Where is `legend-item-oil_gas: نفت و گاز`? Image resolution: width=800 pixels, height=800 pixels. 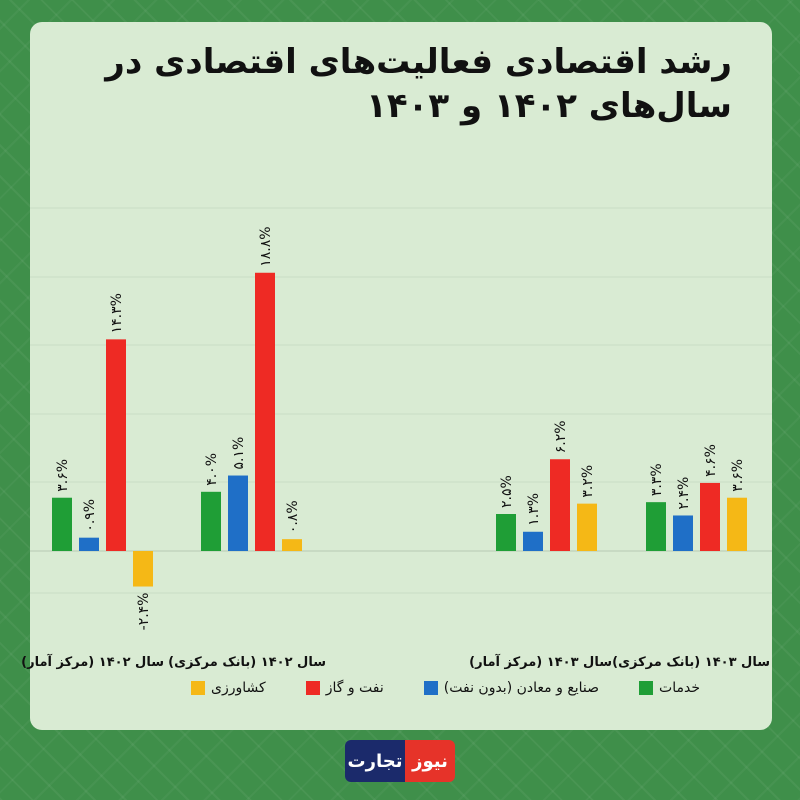
legend-item-oil_gas: نفت و گاز is located at coordinates (344, 688).